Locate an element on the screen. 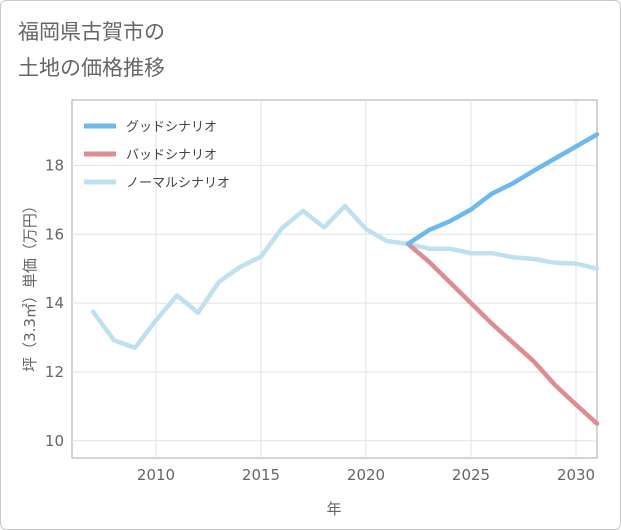 The height and width of the screenshot is (530, 621). x-tick-label: 2025 is located at coordinates (471, 475).